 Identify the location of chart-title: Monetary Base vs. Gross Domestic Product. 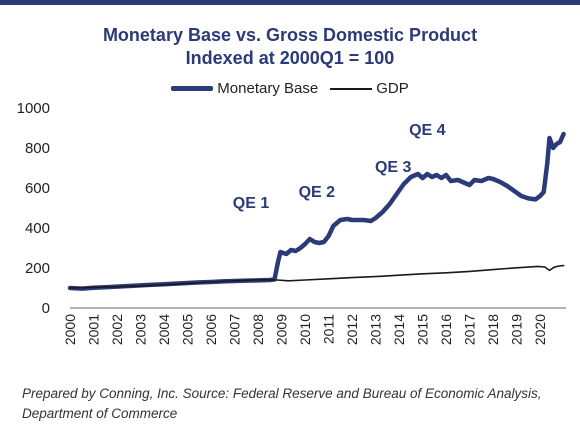
(290, 35).